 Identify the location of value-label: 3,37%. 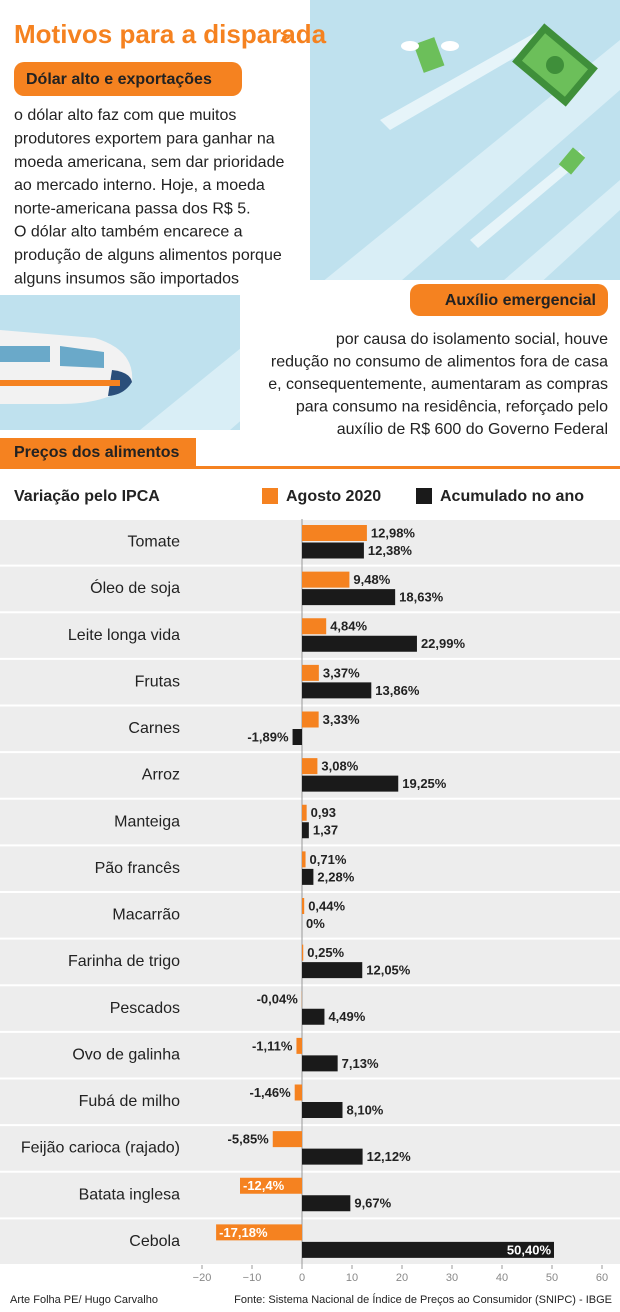
(341, 672).